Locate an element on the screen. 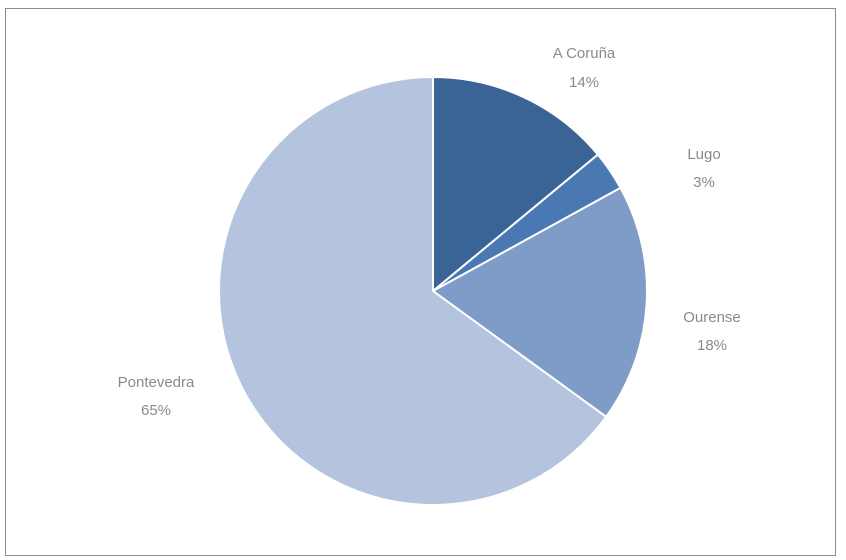 This screenshot has height=560, width=846. slice-category-label: Ourense is located at coordinates (712, 317).